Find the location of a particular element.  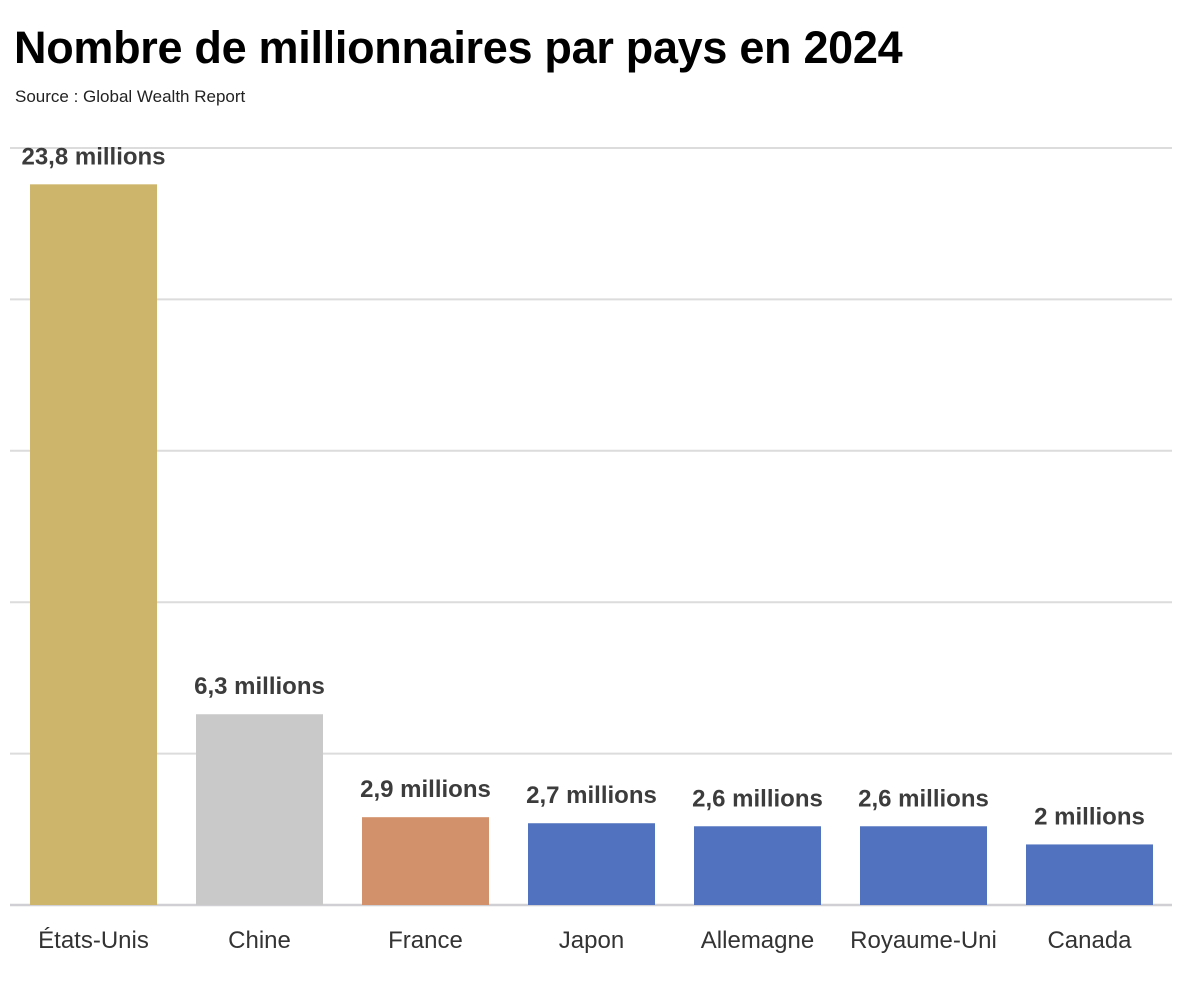

data-label: 2,7 millions is located at coordinates (591, 795).